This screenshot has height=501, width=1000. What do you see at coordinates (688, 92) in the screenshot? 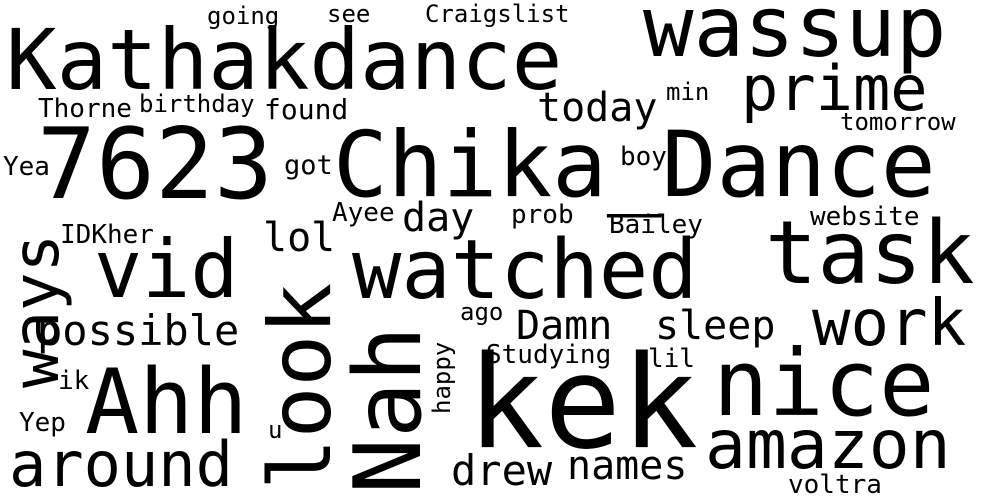
I see `word-min: min` at bounding box center [688, 92].